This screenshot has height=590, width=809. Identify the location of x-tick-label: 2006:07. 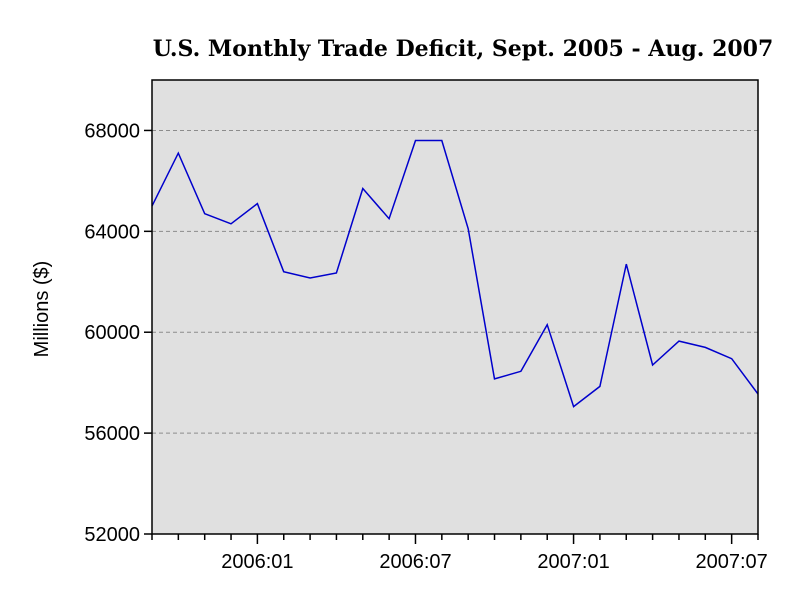
(415, 562).